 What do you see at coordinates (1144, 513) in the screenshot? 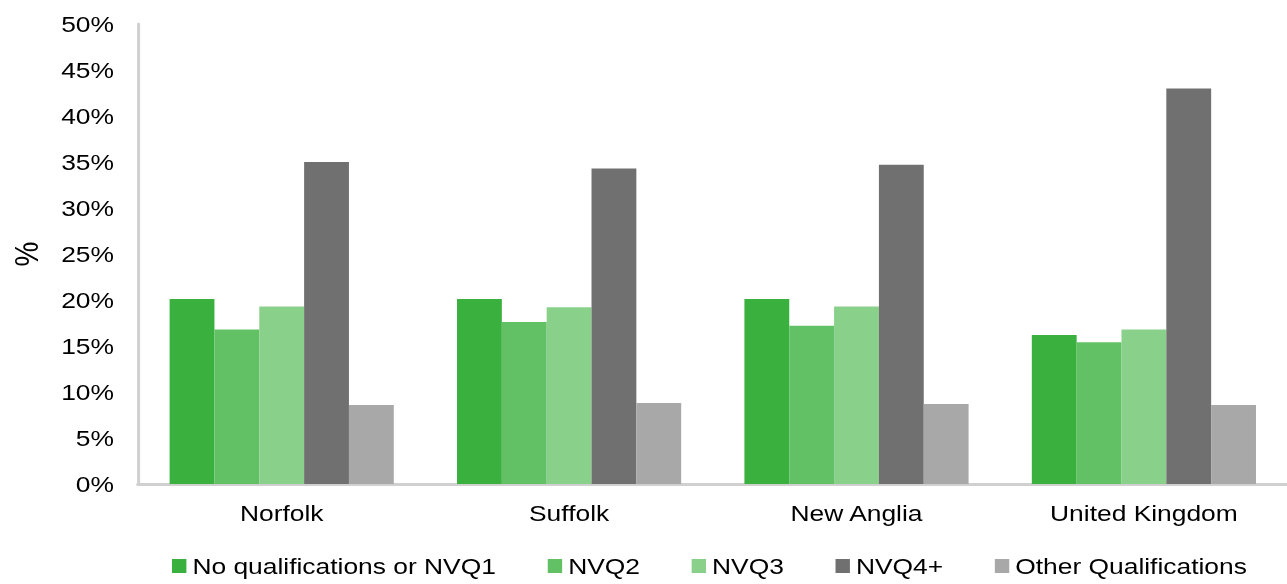
I see `x-tick-label: United Kingdom` at bounding box center [1144, 513].